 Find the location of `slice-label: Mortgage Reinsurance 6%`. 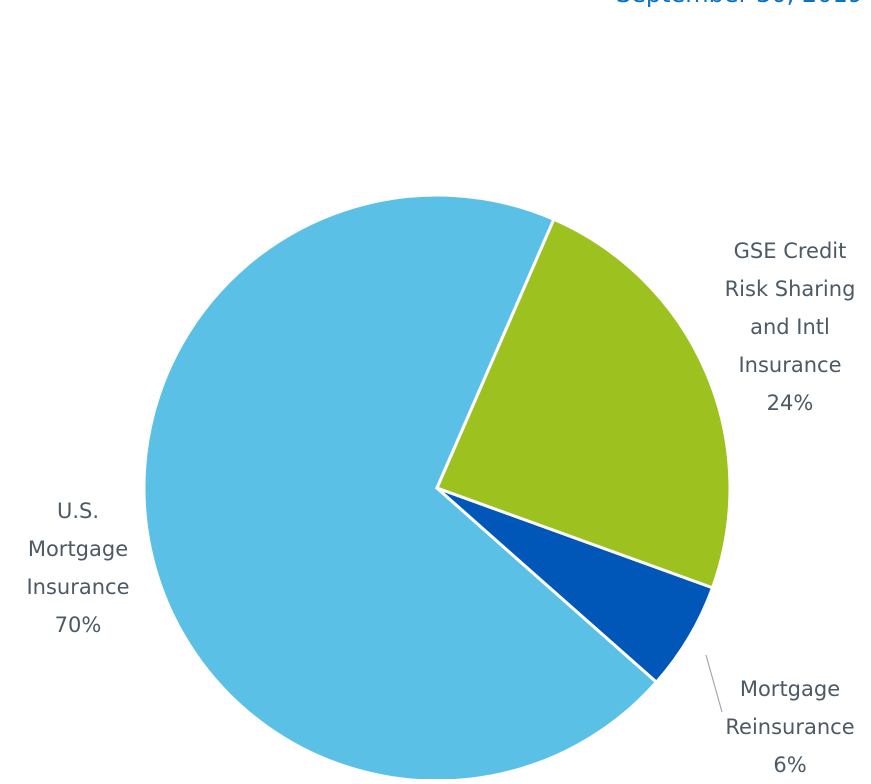

slice-label: Mortgage Reinsurance 6% is located at coordinates (790, 727).